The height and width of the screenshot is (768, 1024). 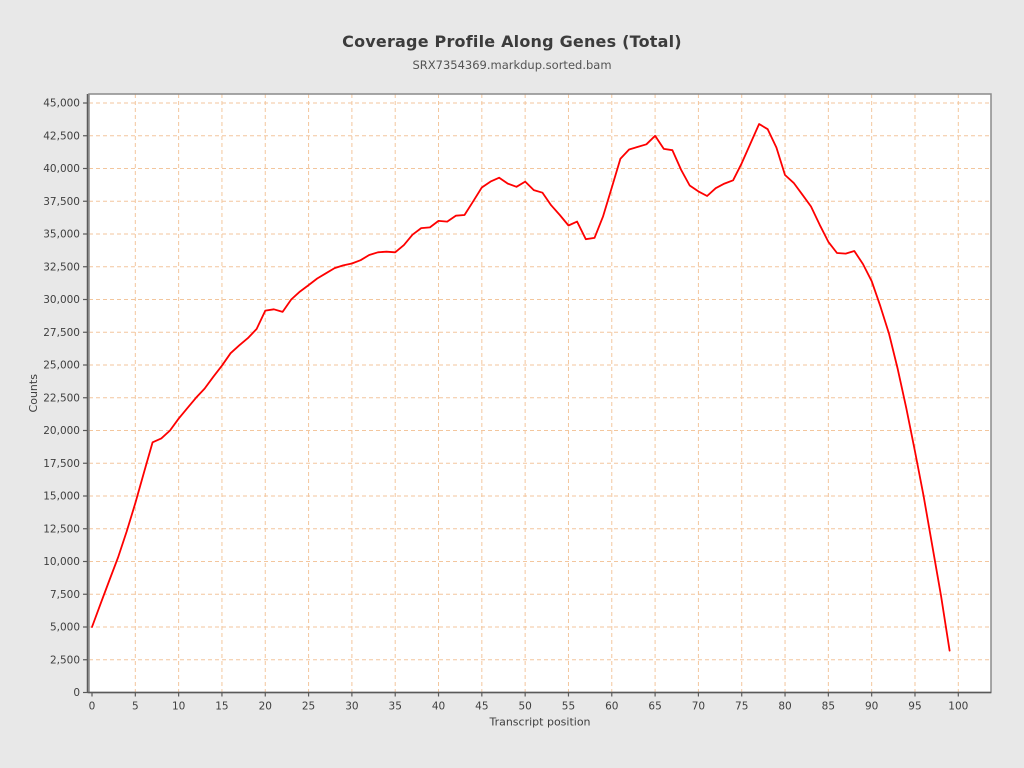 I want to click on svg-text: 60, so click(x=611, y=707).